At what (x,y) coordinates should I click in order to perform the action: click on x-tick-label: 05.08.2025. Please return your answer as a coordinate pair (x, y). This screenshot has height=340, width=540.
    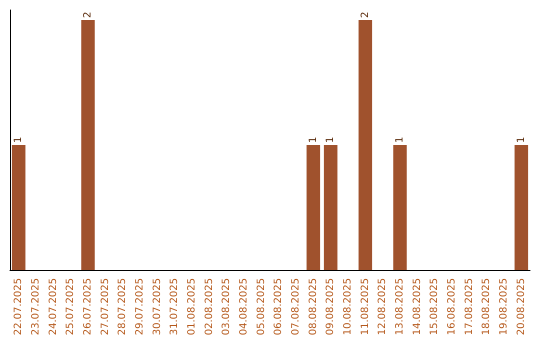
    Looking at the image, I should click on (261, 307).